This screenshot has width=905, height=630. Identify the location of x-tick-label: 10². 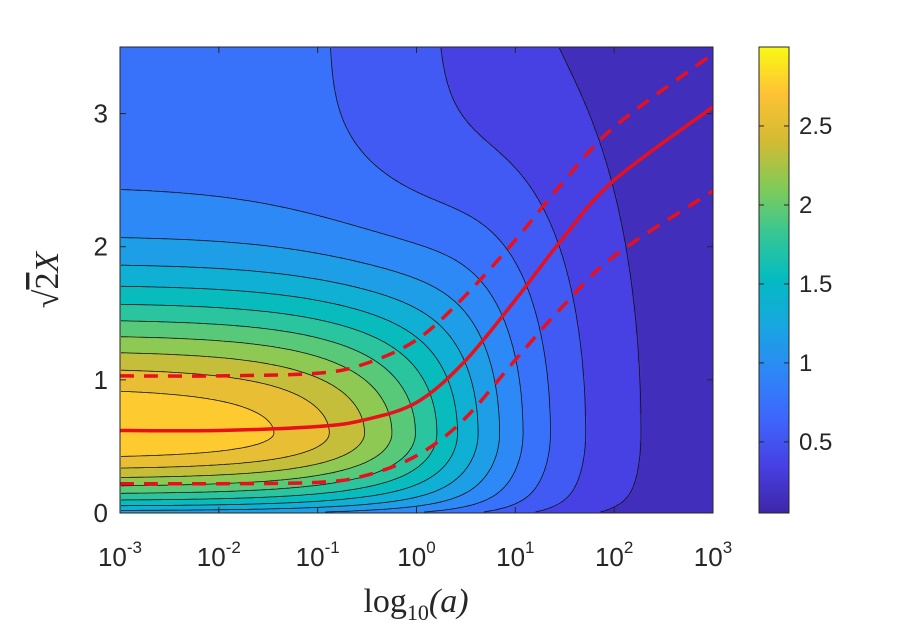
(614, 555).